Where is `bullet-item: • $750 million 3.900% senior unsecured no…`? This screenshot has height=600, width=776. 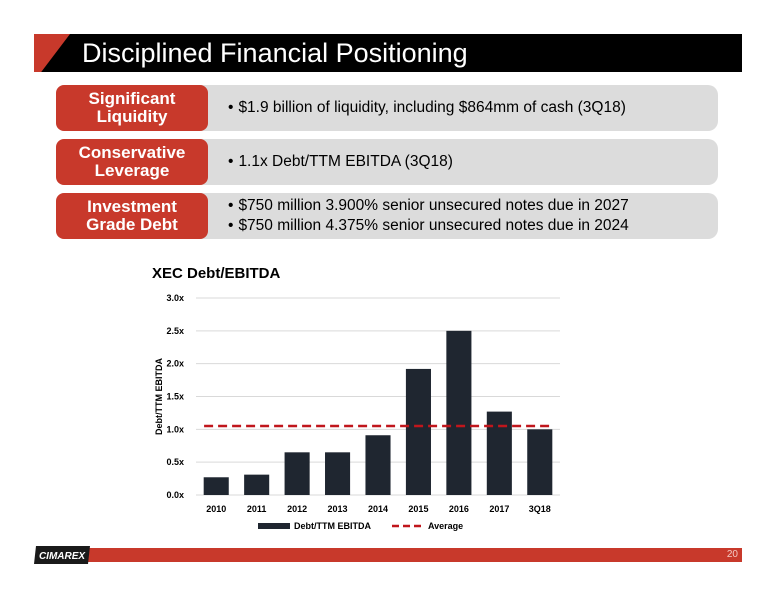
bullet-item: • $750 million 3.900% senior unsecured no… is located at coordinates (428, 205).